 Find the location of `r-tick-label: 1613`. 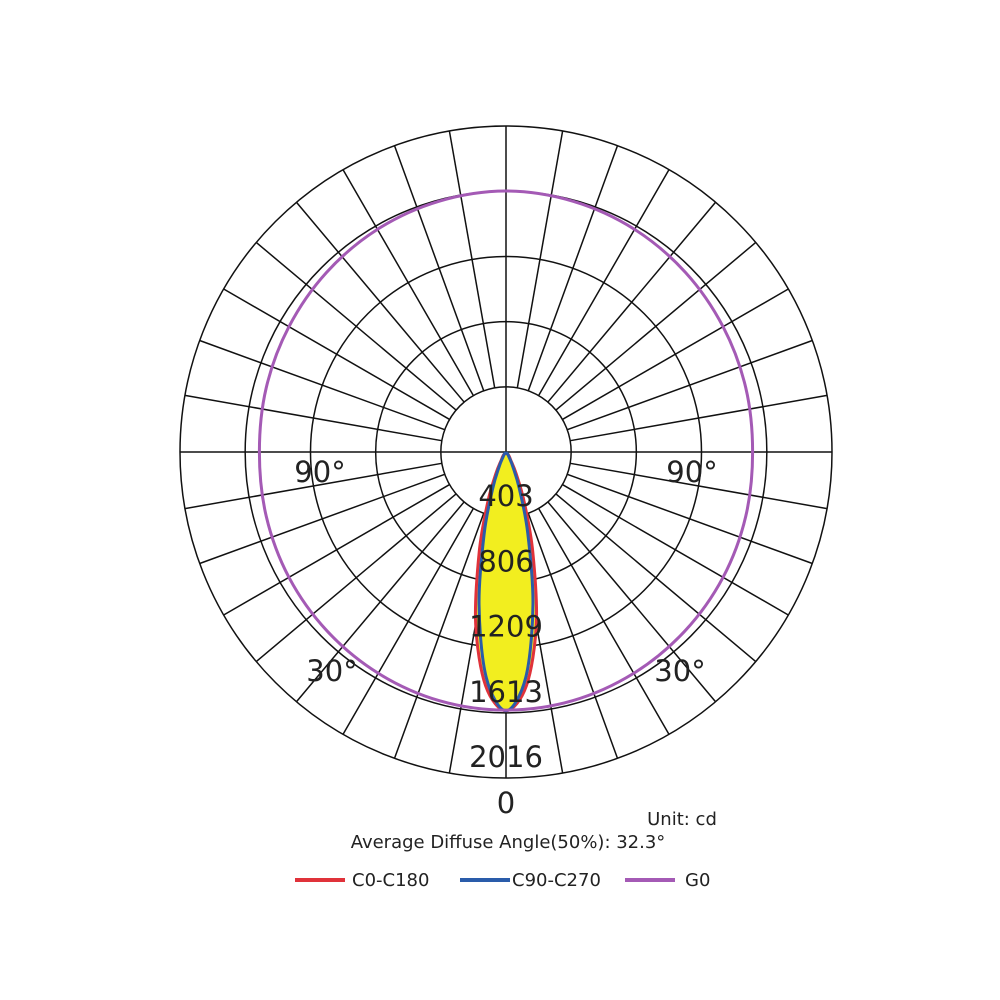

r-tick-label: 1613 is located at coordinates (506, 692).